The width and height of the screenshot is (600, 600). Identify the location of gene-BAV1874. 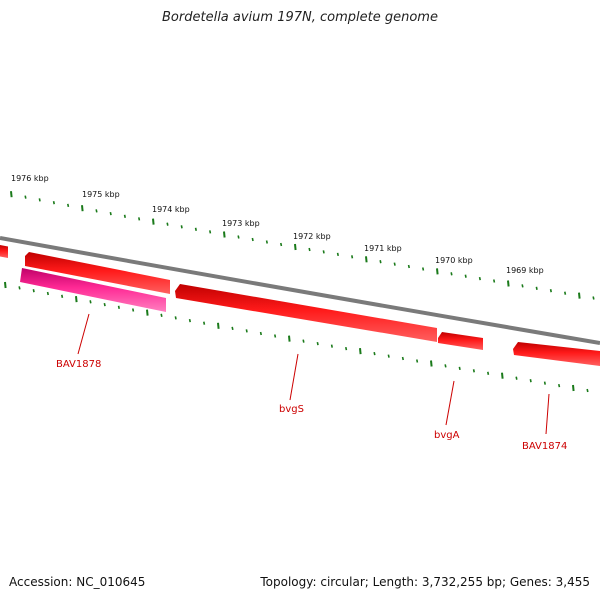
(556, 354).